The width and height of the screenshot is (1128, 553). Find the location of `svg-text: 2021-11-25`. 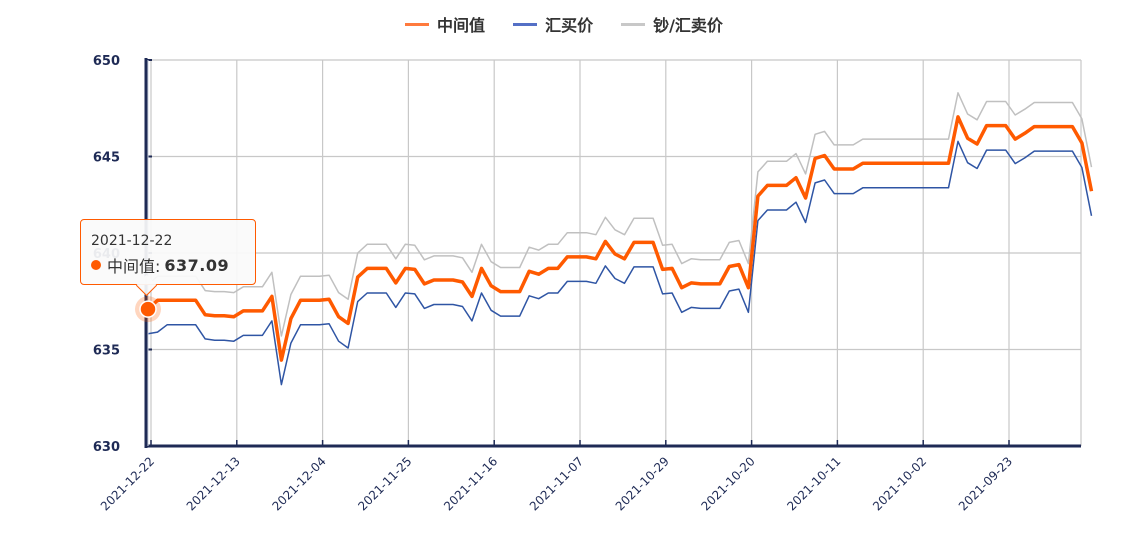

svg-text: 2021-11-25 is located at coordinates (384, 483).